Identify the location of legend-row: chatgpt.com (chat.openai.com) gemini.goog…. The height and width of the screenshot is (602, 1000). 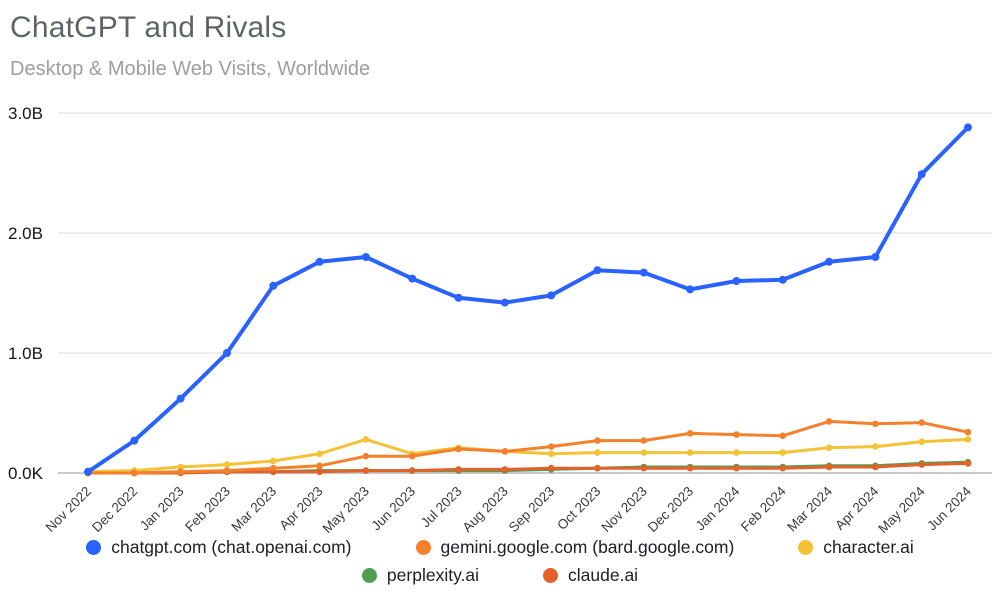
(500, 547).